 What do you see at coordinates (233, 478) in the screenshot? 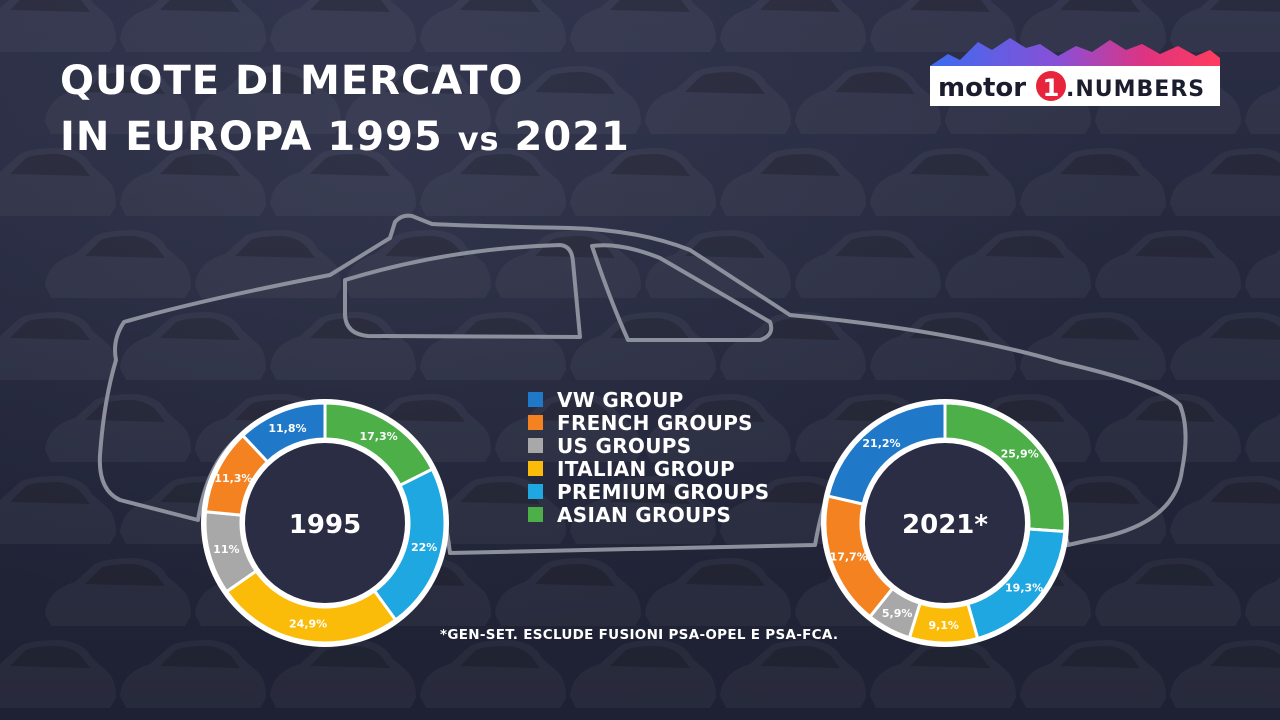
I see `slice-label: 11,3%` at bounding box center [233, 478].